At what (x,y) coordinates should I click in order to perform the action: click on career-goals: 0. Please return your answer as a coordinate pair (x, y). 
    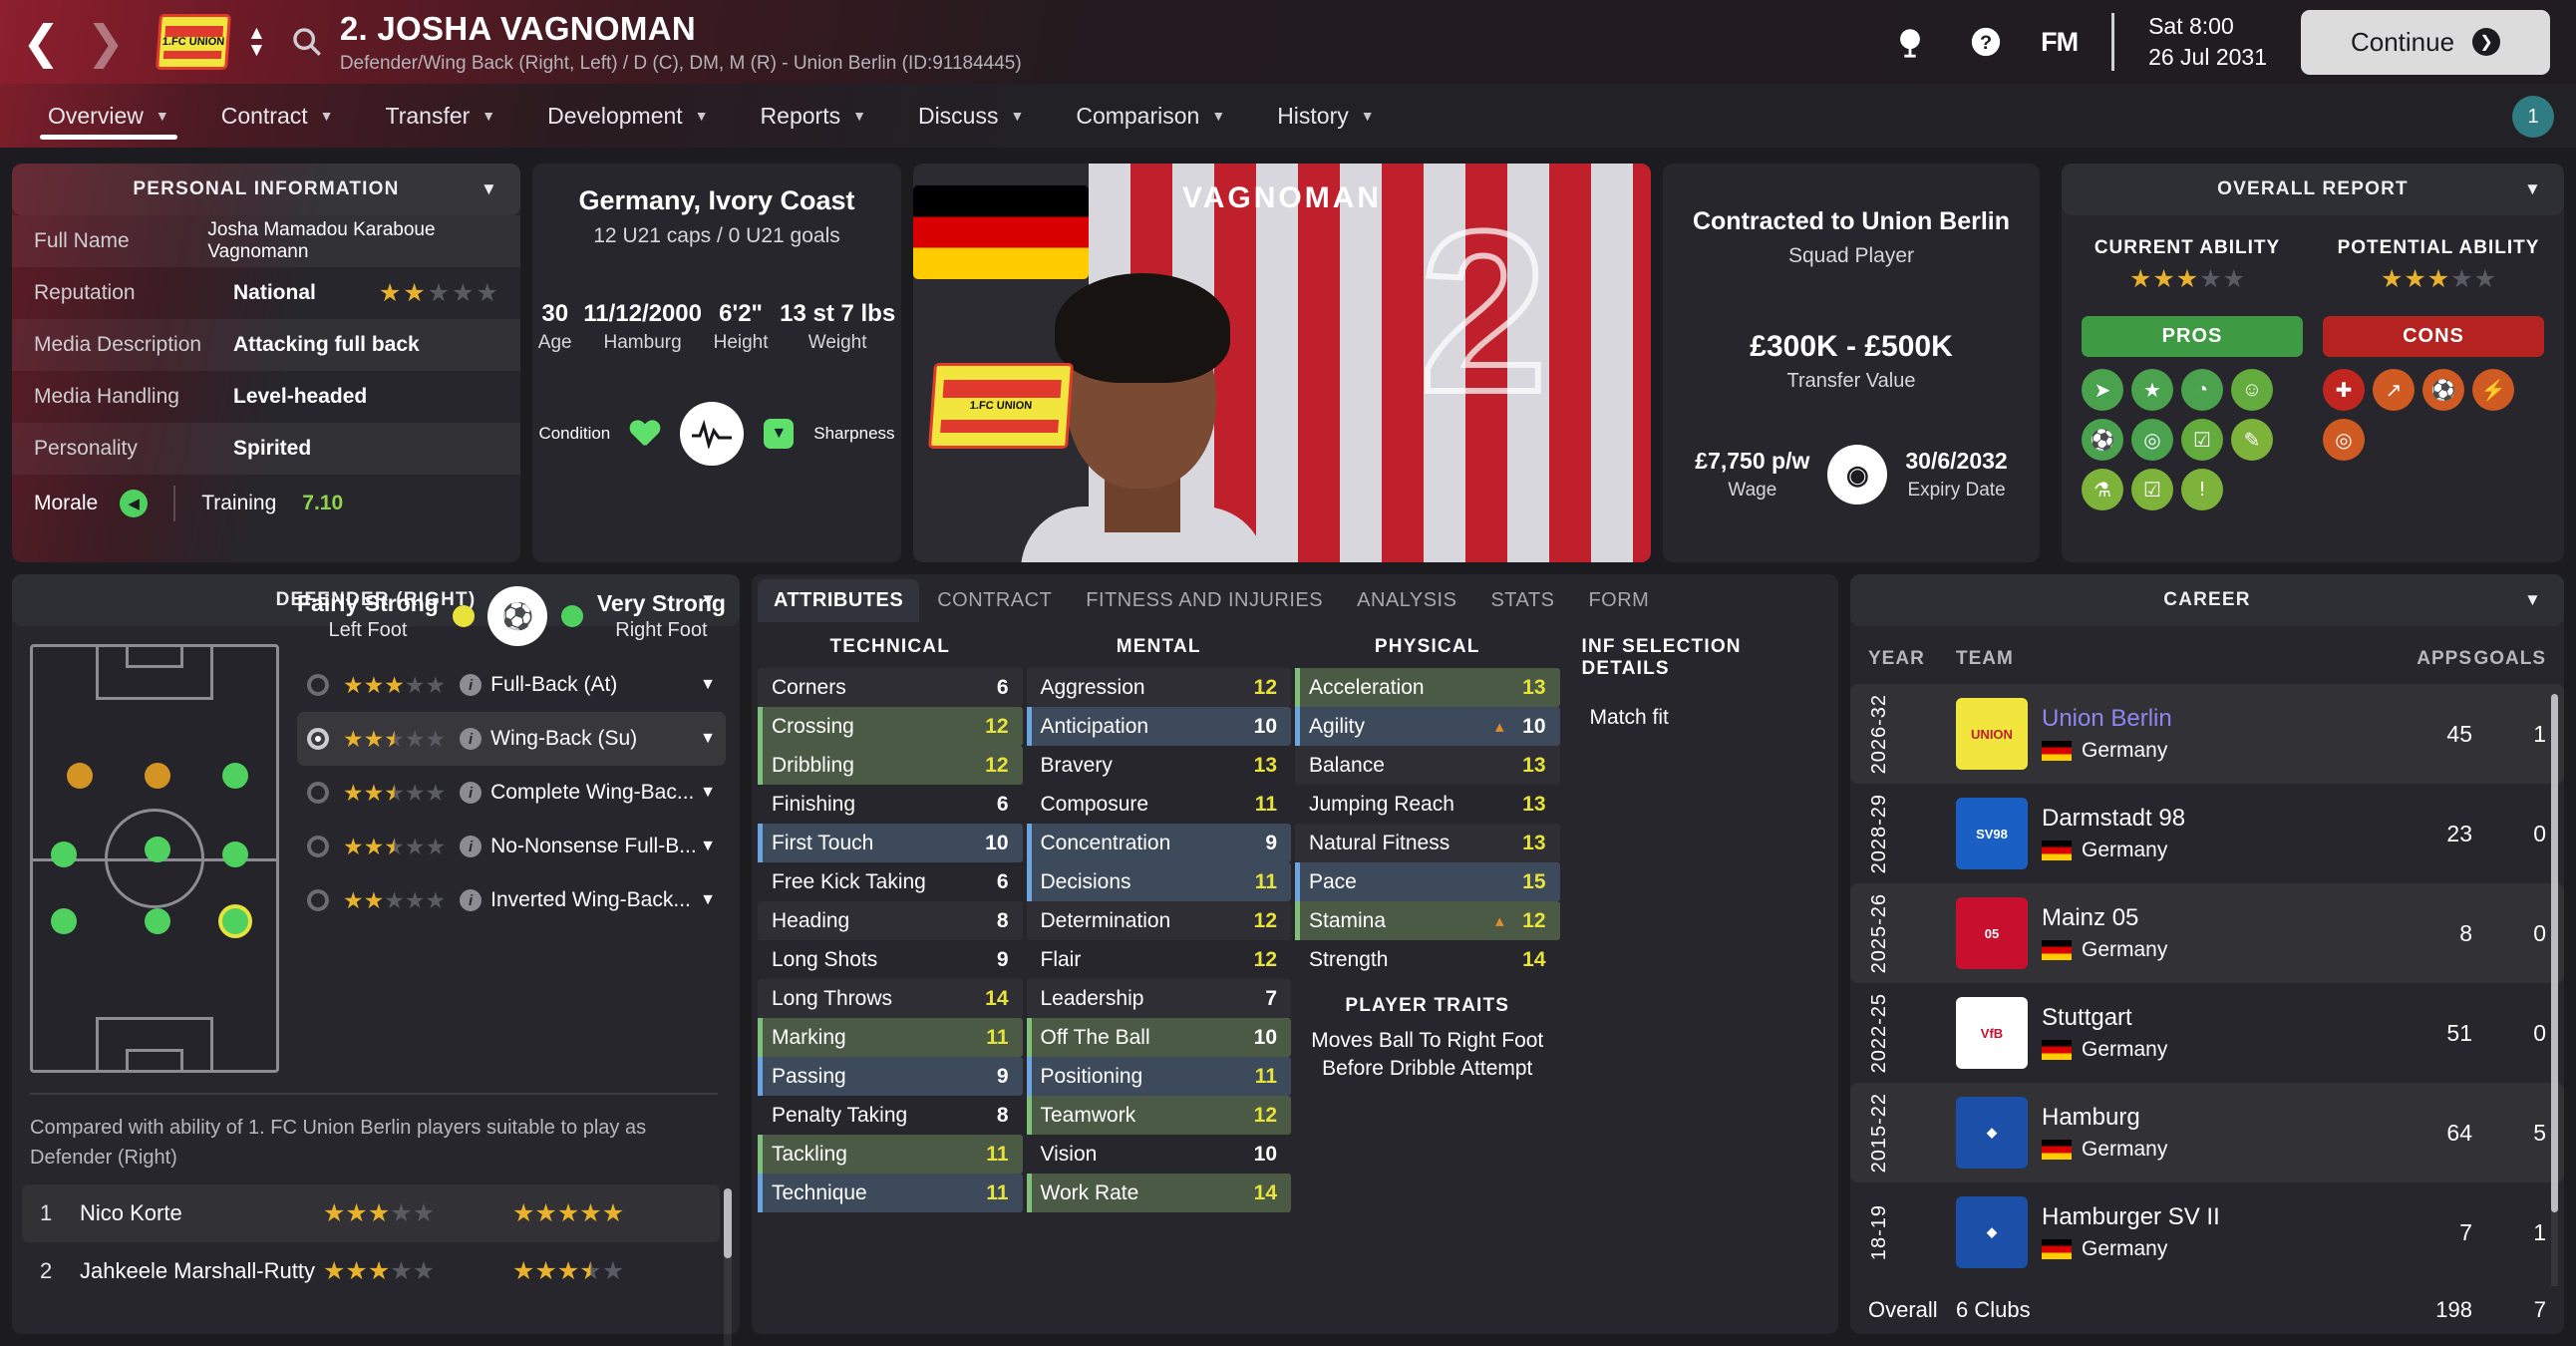
    Looking at the image, I should click on (2539, 1032).